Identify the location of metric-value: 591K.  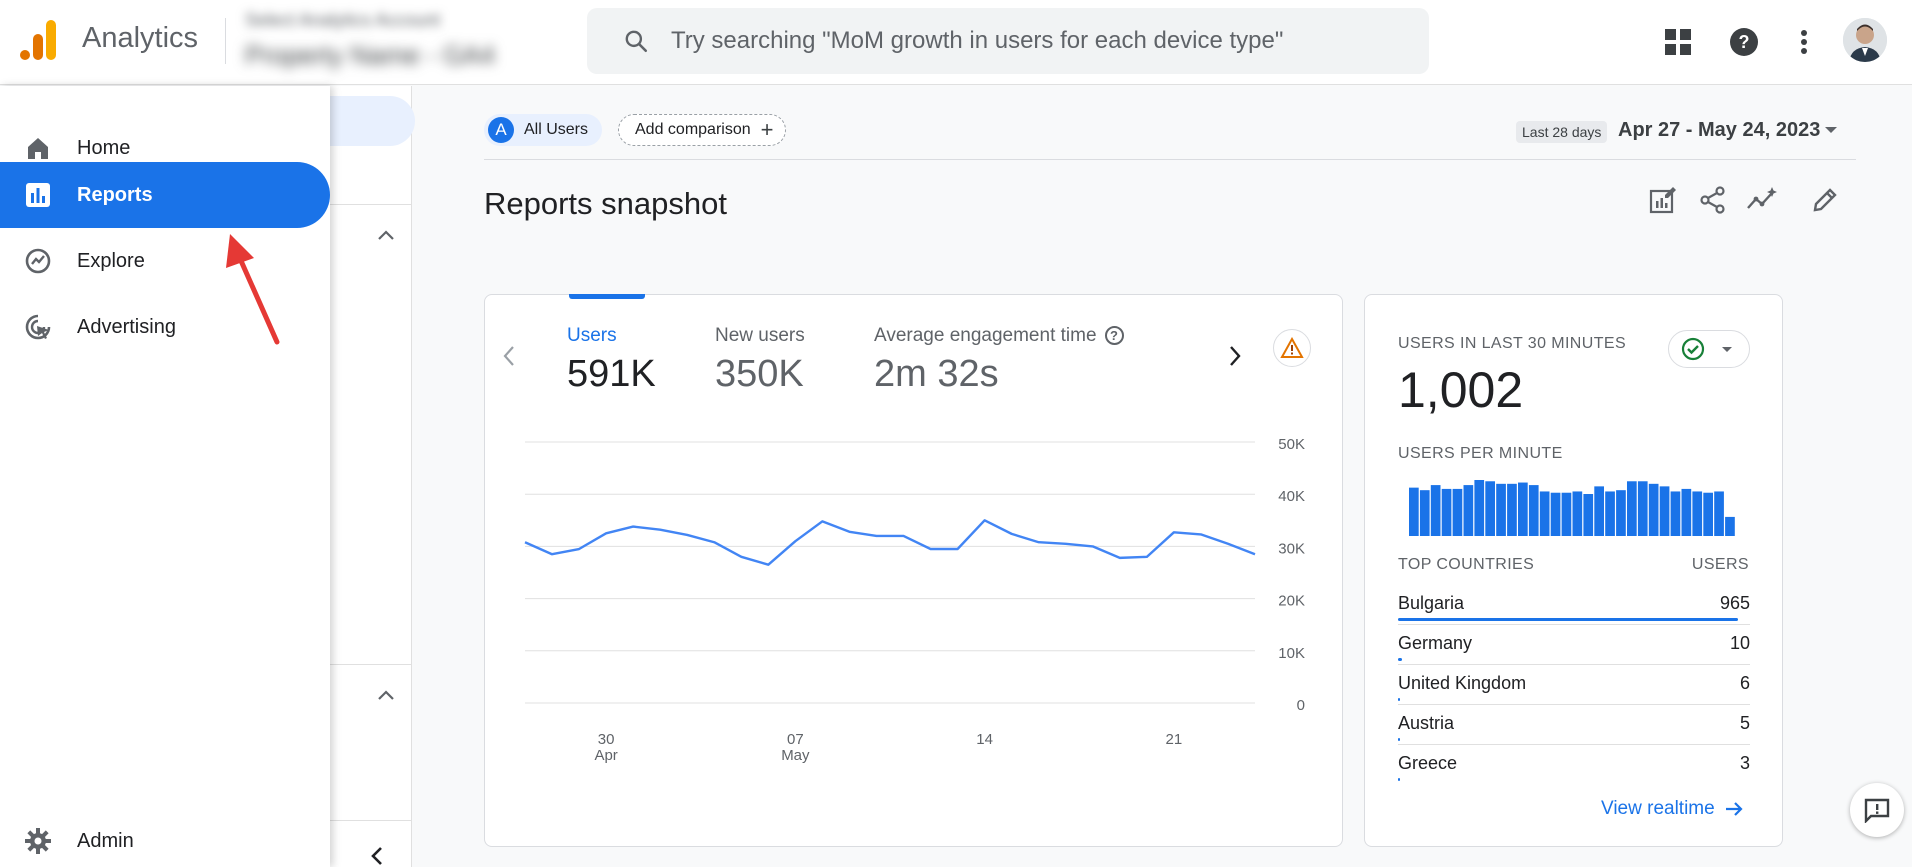
(611, 374).